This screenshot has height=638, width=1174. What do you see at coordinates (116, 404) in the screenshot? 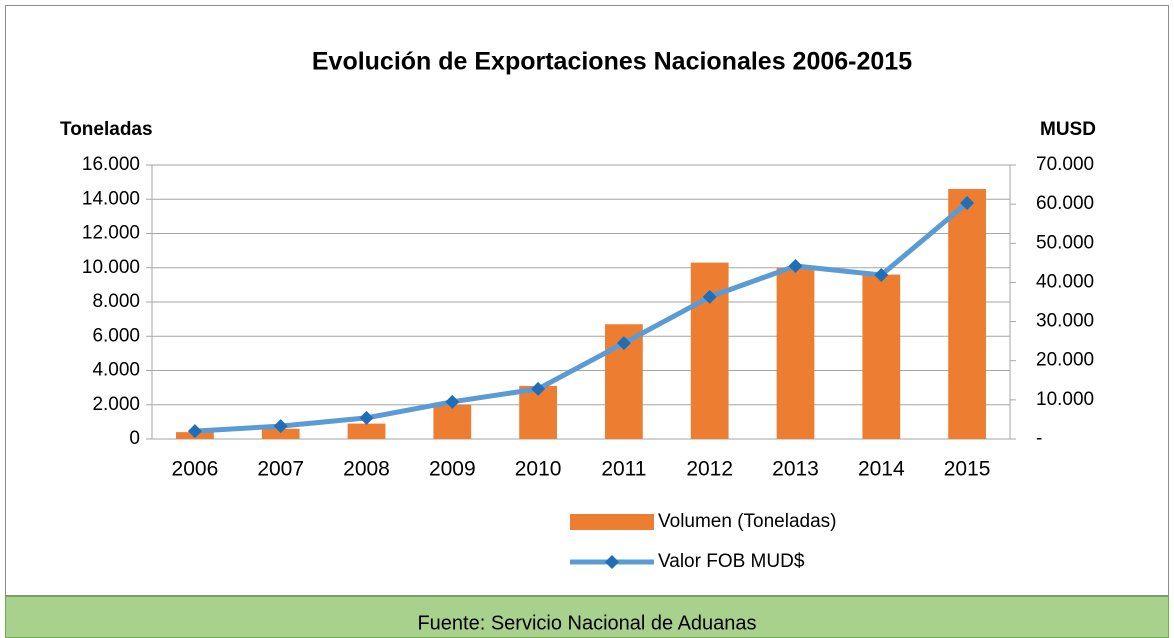
I see `y-tick-label: 2.000` at bounding box center [116, 404].